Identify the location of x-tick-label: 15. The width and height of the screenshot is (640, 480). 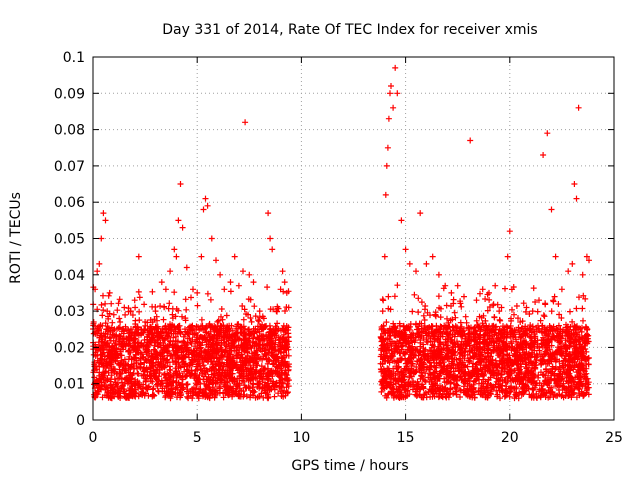
(406, 438).